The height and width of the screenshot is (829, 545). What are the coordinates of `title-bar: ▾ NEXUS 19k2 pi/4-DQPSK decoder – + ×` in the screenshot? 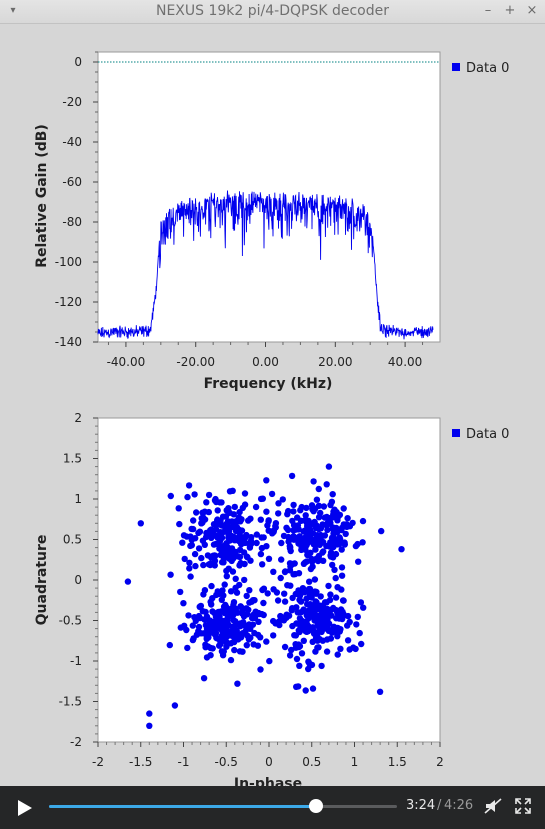 It's located at (272, 12).